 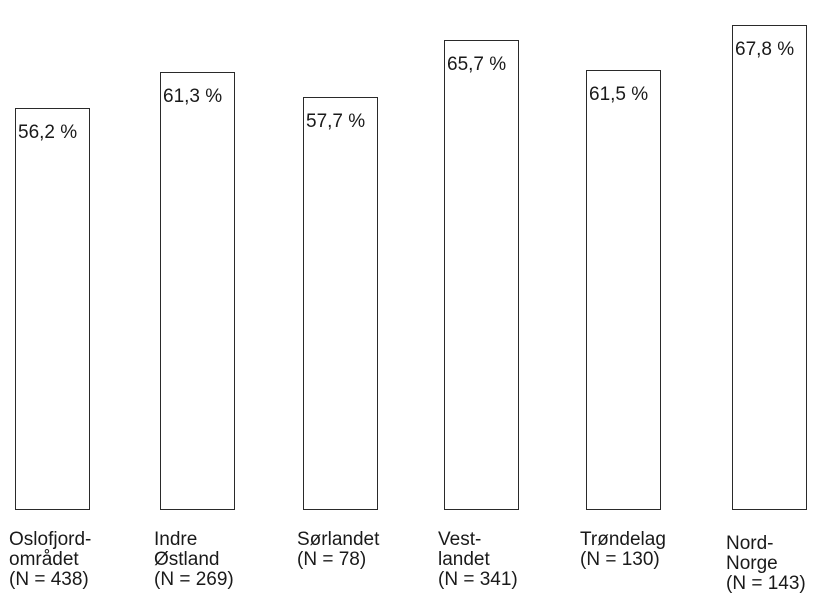 What do you see at coordinates (619, 94) in the screenshot?
I see `value-label-5: 61,5 %` at bounding box center [619, 94].